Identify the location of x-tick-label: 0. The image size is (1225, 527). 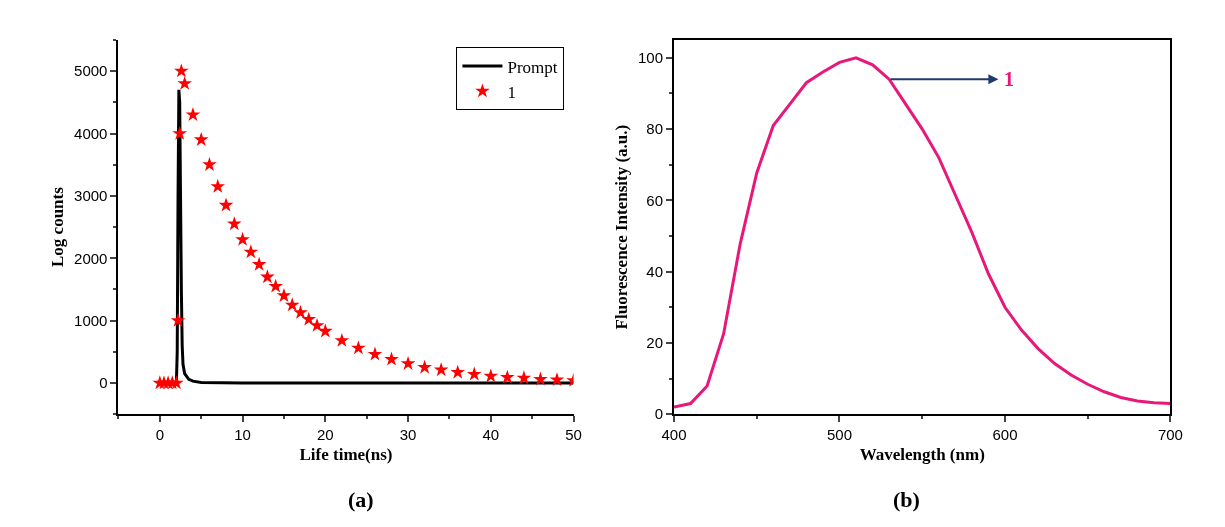
(160, 435).